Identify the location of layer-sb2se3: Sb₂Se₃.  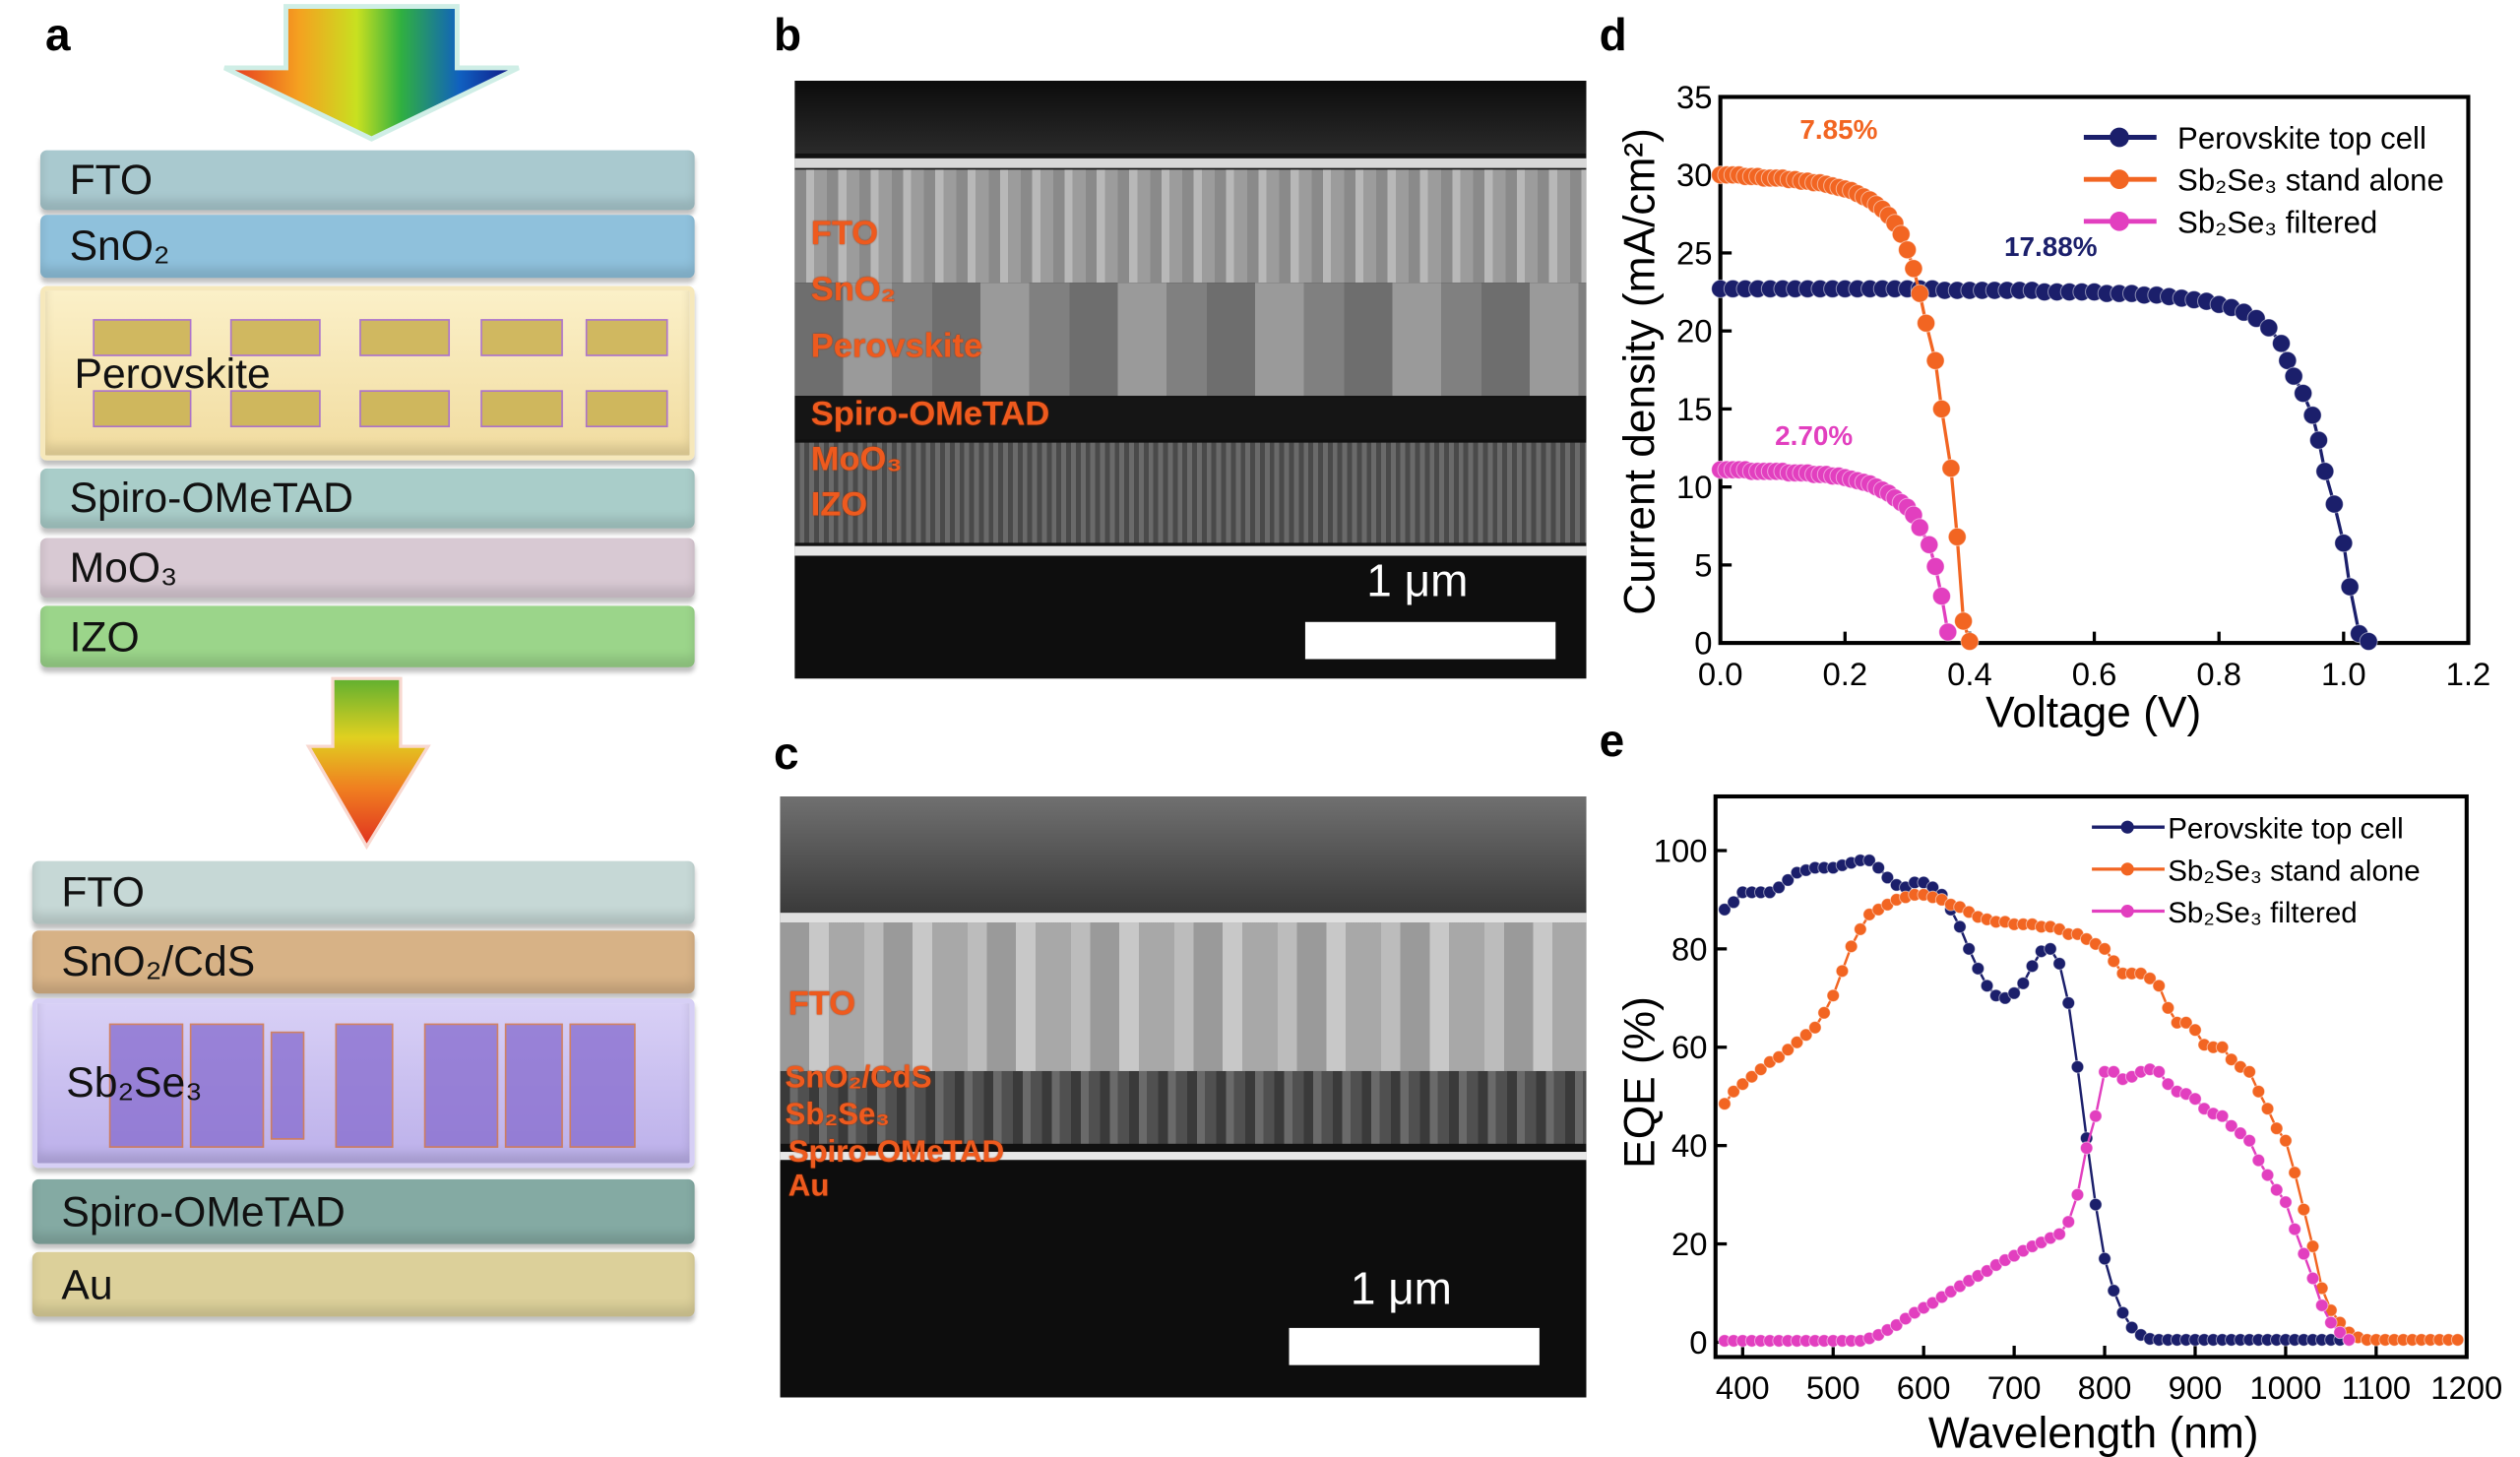
(363, 1083).